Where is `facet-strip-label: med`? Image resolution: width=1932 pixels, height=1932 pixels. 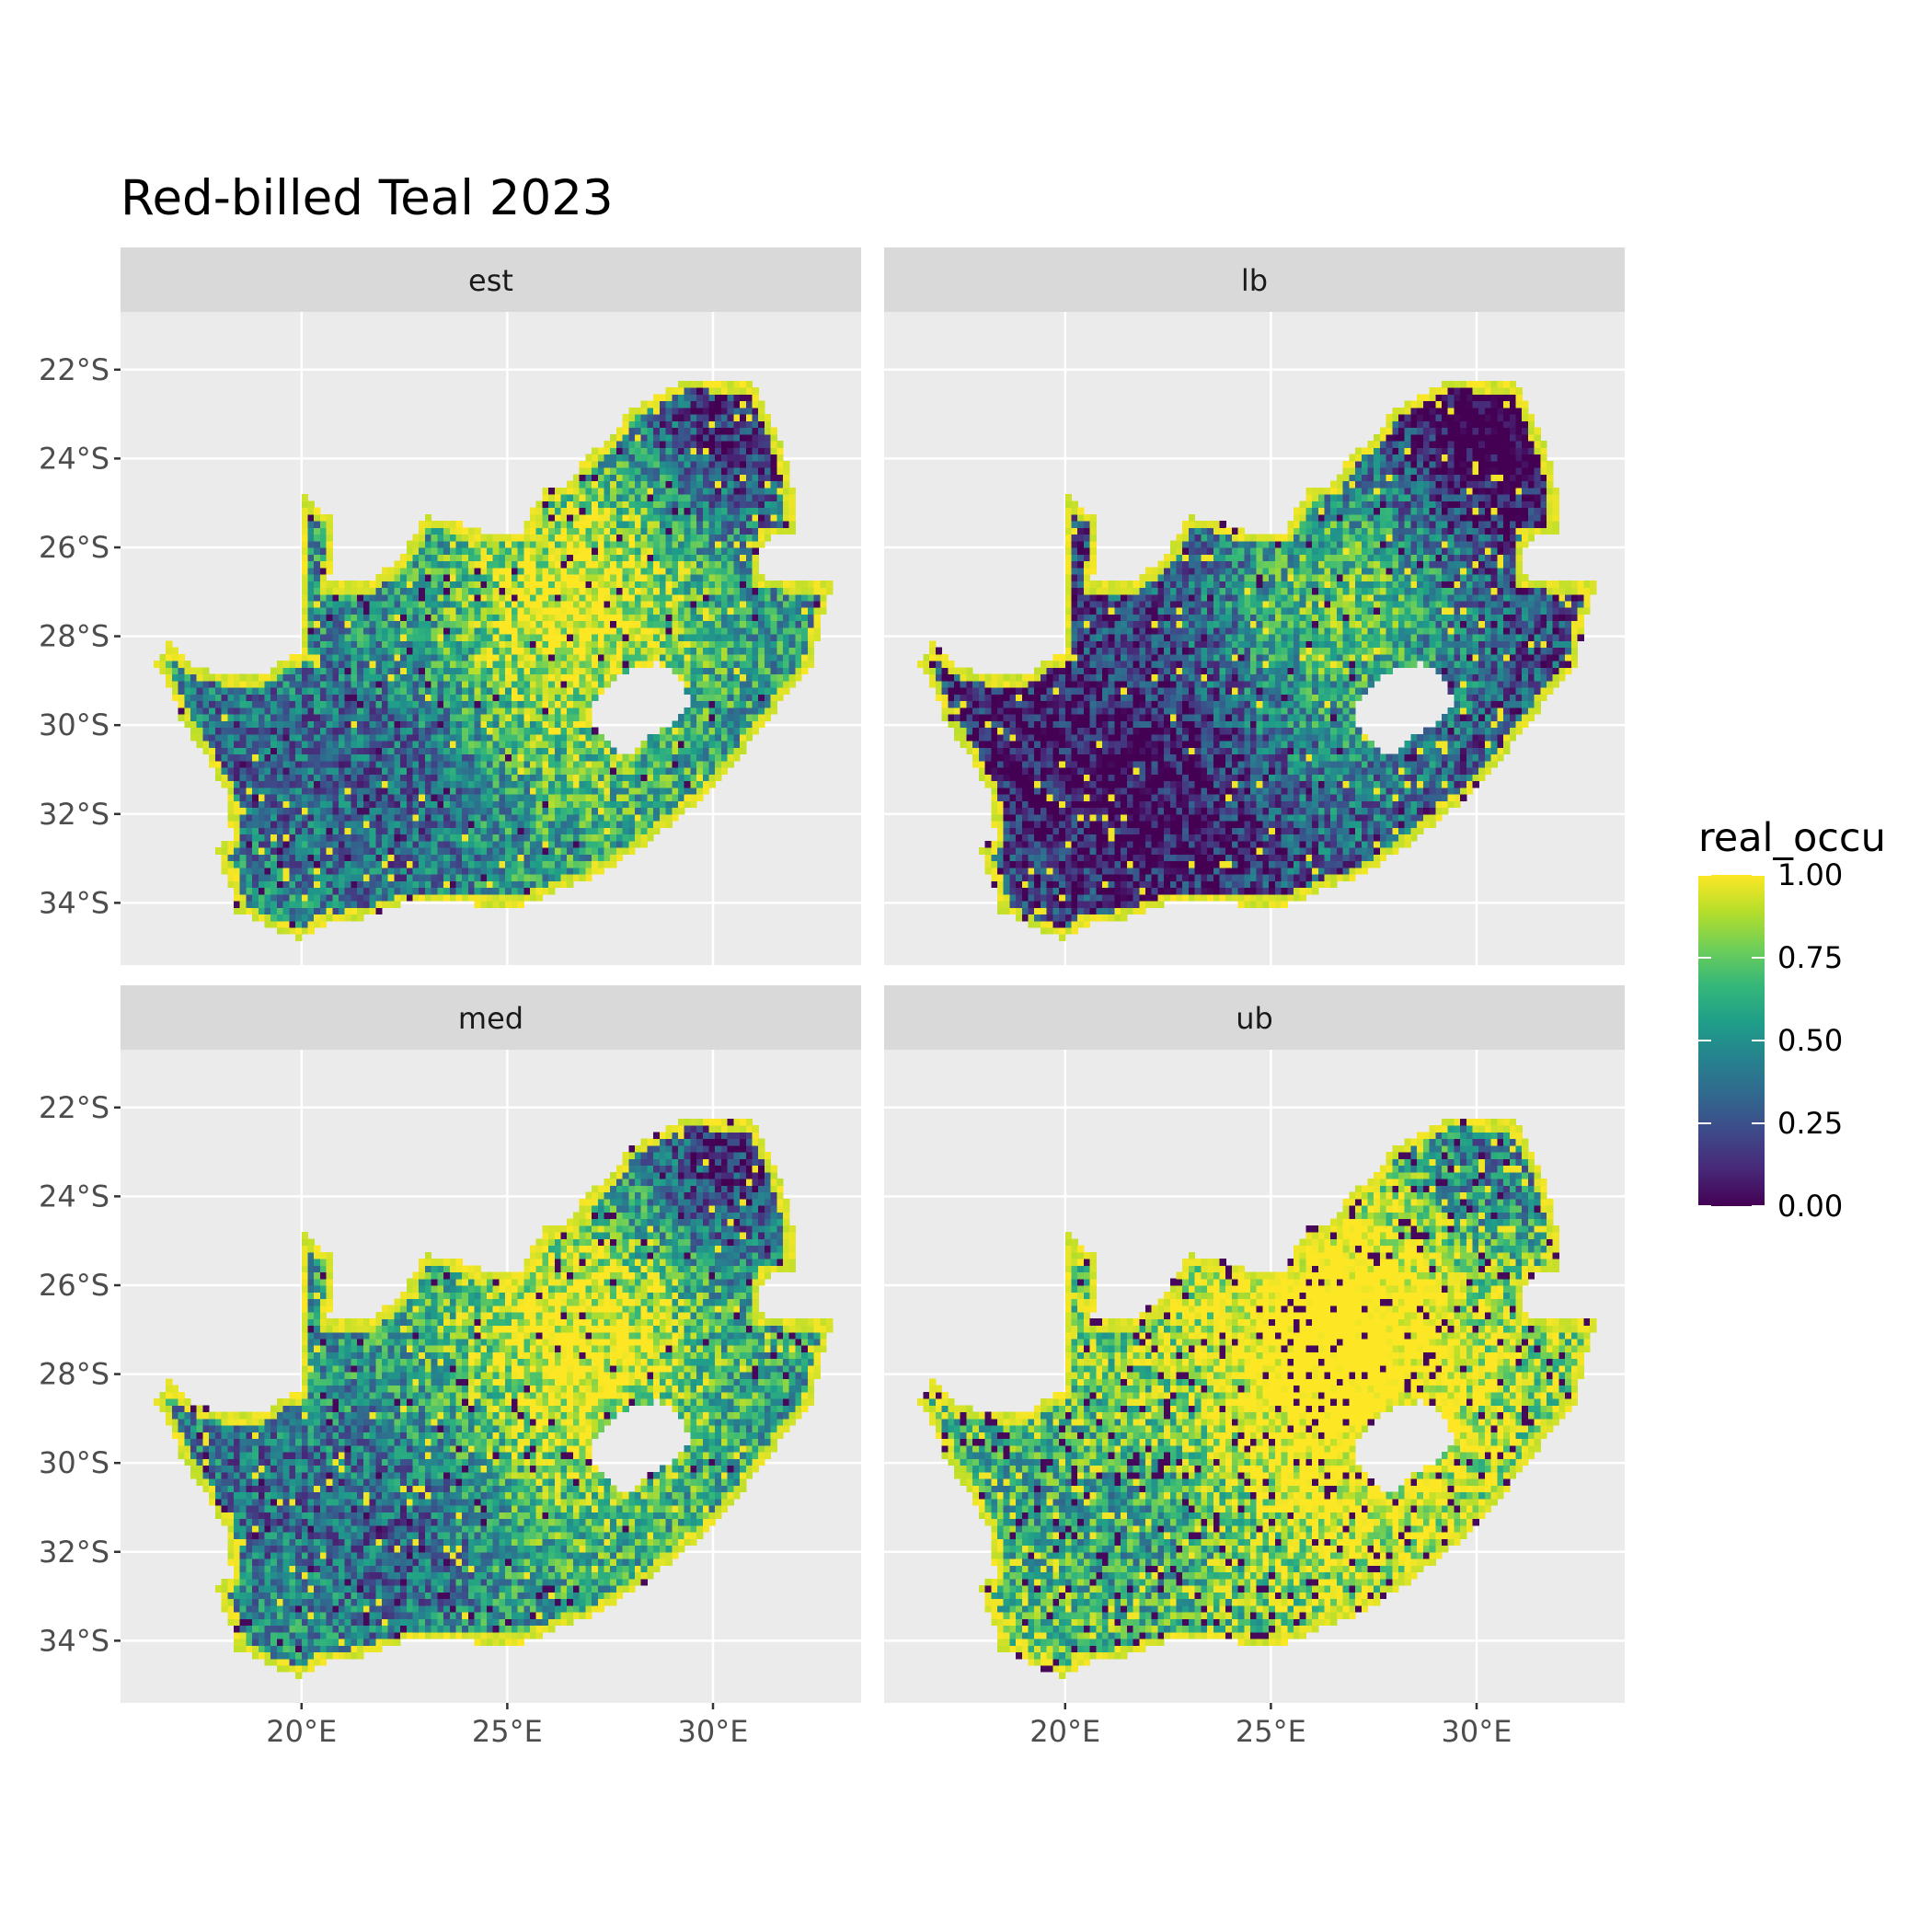 facet-strip-label: med is located at coordinates (491, 1018).